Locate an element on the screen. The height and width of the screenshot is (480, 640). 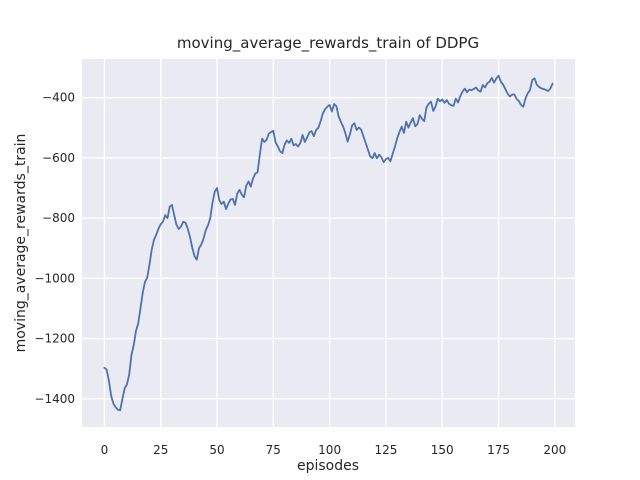
svg-text: 25 is located at coordinates (160, 450).